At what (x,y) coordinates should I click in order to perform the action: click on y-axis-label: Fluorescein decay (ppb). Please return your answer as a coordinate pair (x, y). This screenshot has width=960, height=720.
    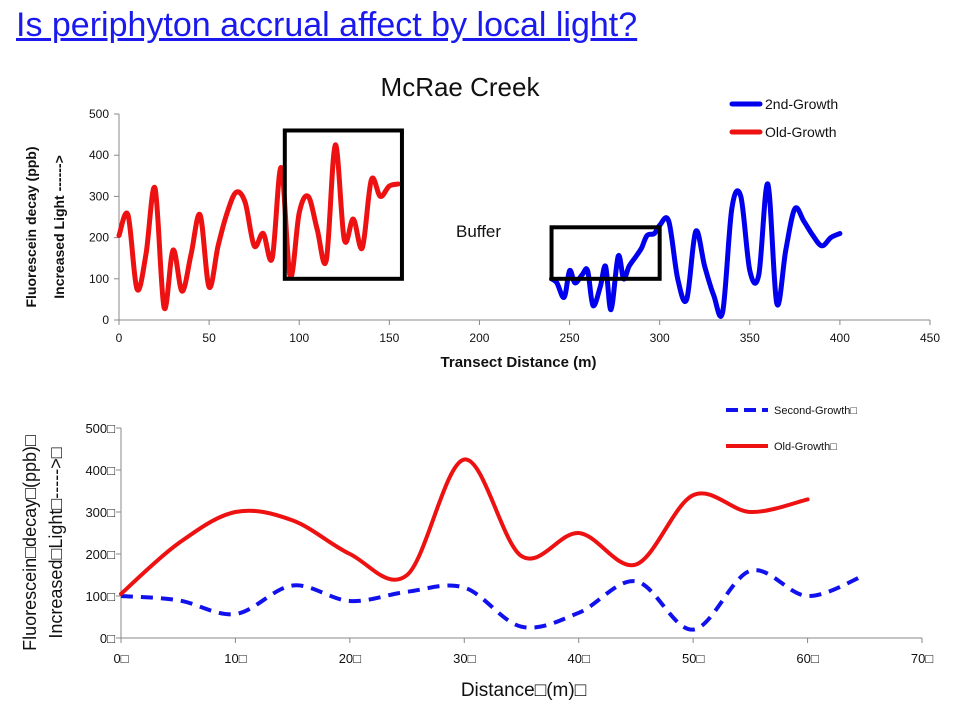
    Looking at the image, I should click on (31, 226).